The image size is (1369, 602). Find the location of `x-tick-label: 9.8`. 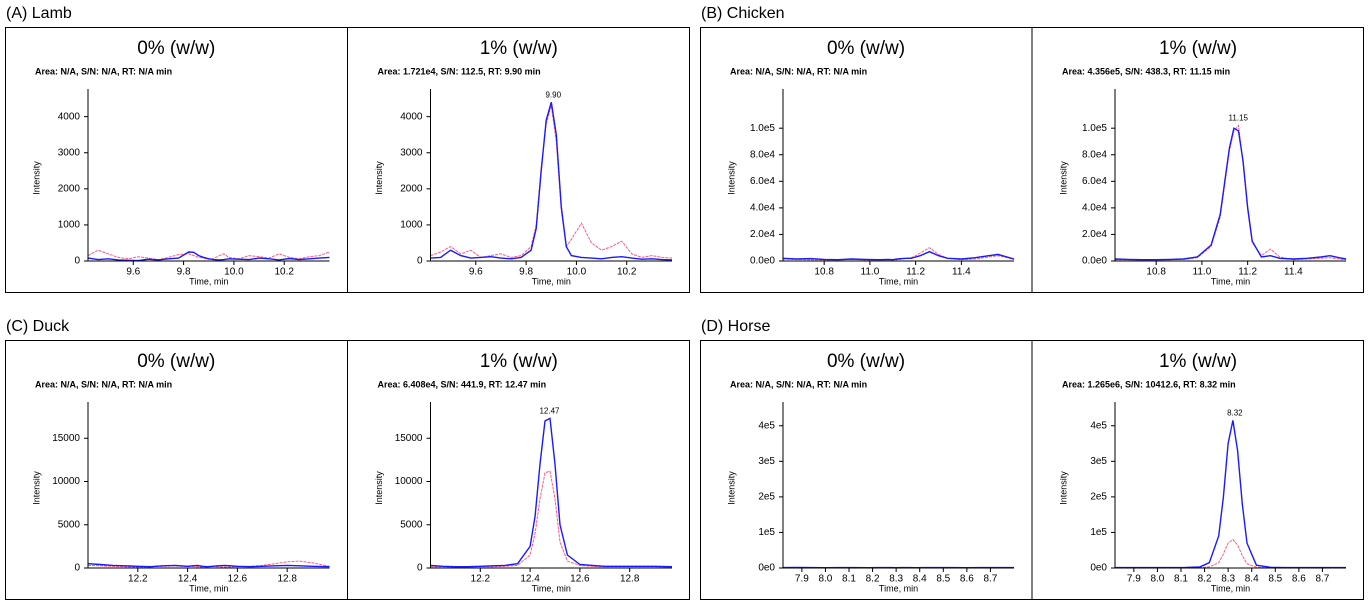

x-tick-label: 9.8 is located at coordinates (526, 272).